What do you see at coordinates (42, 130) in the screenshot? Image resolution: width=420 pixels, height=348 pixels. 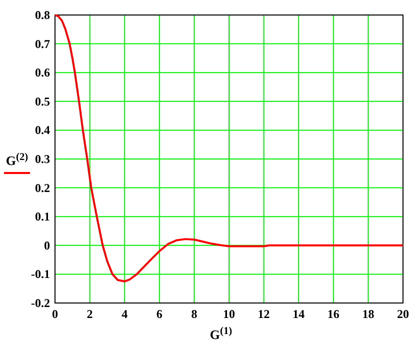 I see `y-tick-label: 0.4` at bounding box center [42, 130].